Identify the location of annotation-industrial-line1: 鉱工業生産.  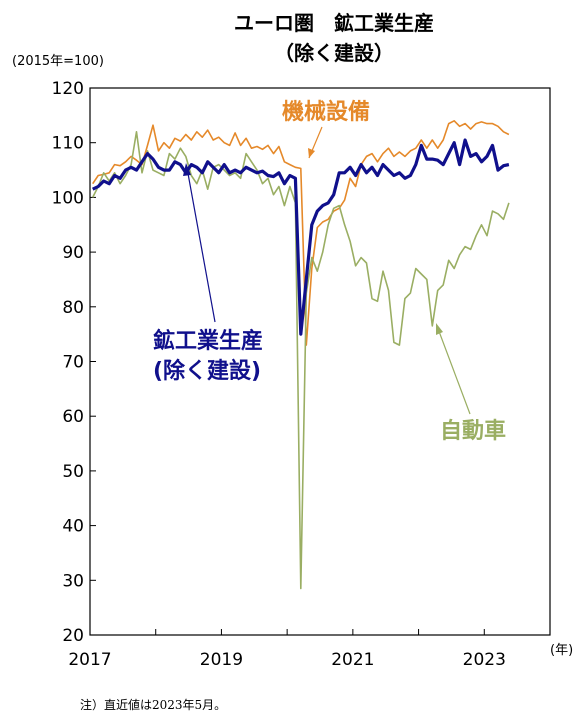
(208, 341).